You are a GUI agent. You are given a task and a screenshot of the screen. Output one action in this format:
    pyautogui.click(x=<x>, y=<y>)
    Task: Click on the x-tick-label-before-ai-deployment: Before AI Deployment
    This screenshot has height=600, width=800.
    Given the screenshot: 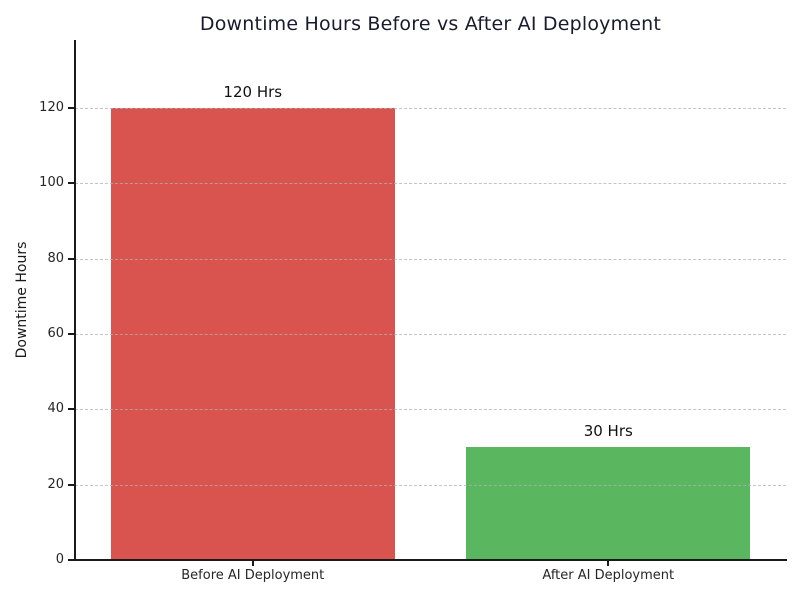 What is the action you would take?
    pyautogui.click(x=253, y=575)
    